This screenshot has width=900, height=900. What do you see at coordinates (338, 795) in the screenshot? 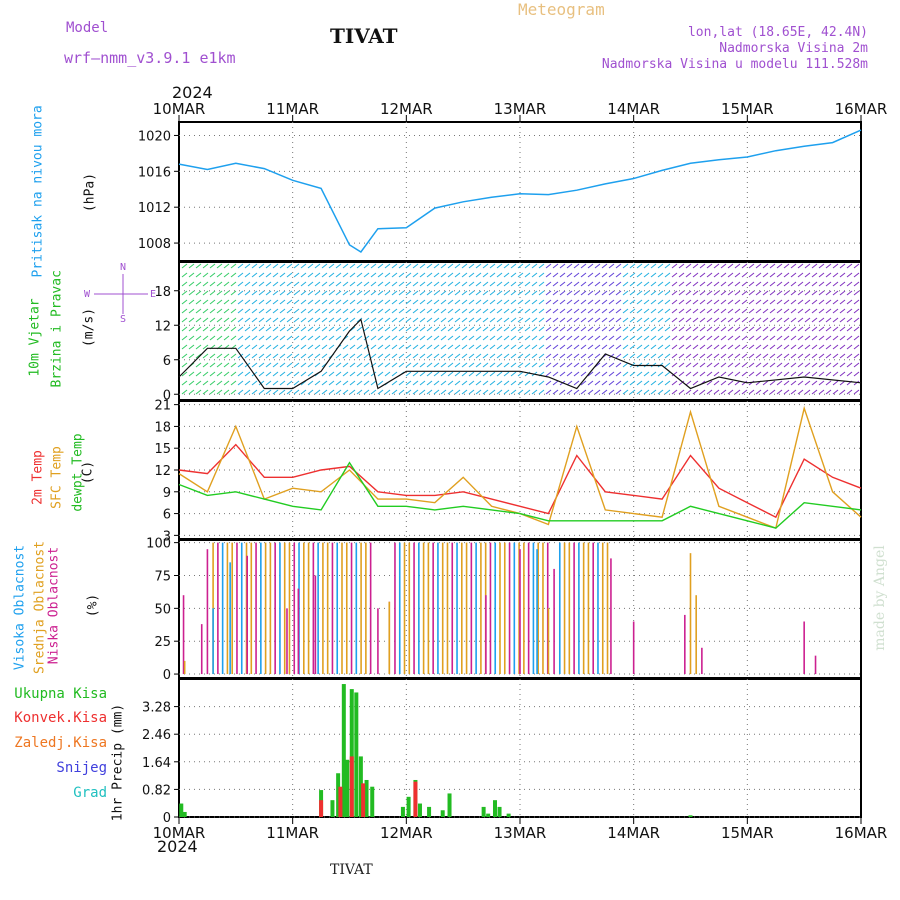
I see `precip-bar` at bounding box center [338, 795].